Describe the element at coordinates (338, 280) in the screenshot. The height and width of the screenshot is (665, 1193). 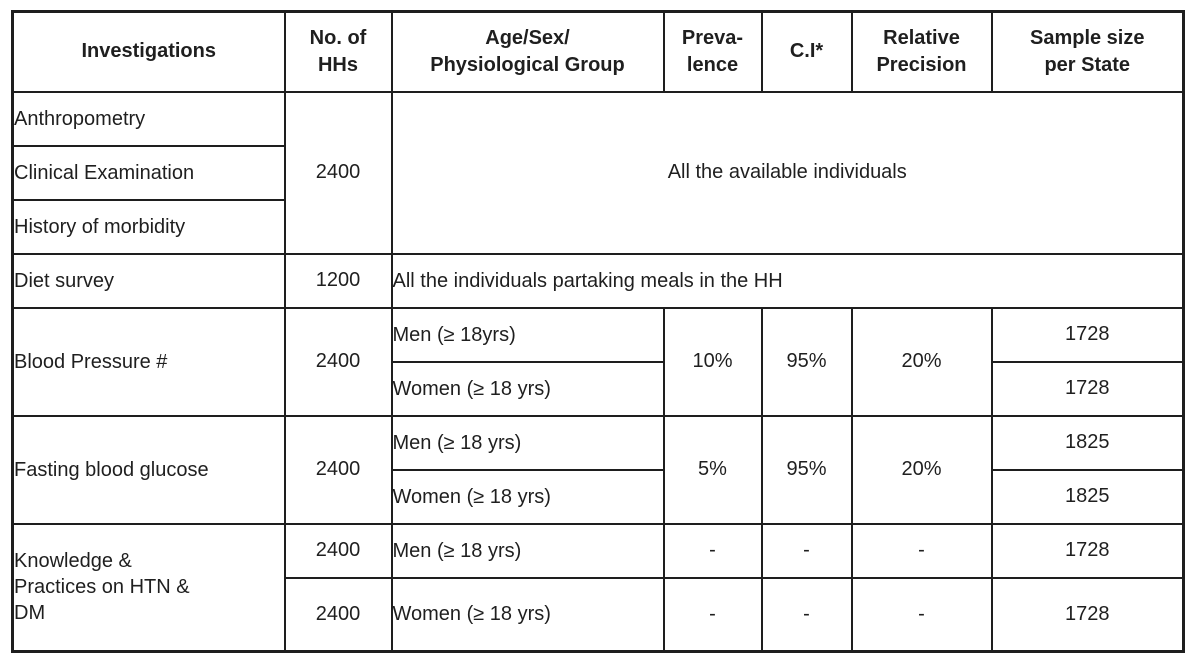
I see `cell-hhs-diet-survey: 1200` at that location.